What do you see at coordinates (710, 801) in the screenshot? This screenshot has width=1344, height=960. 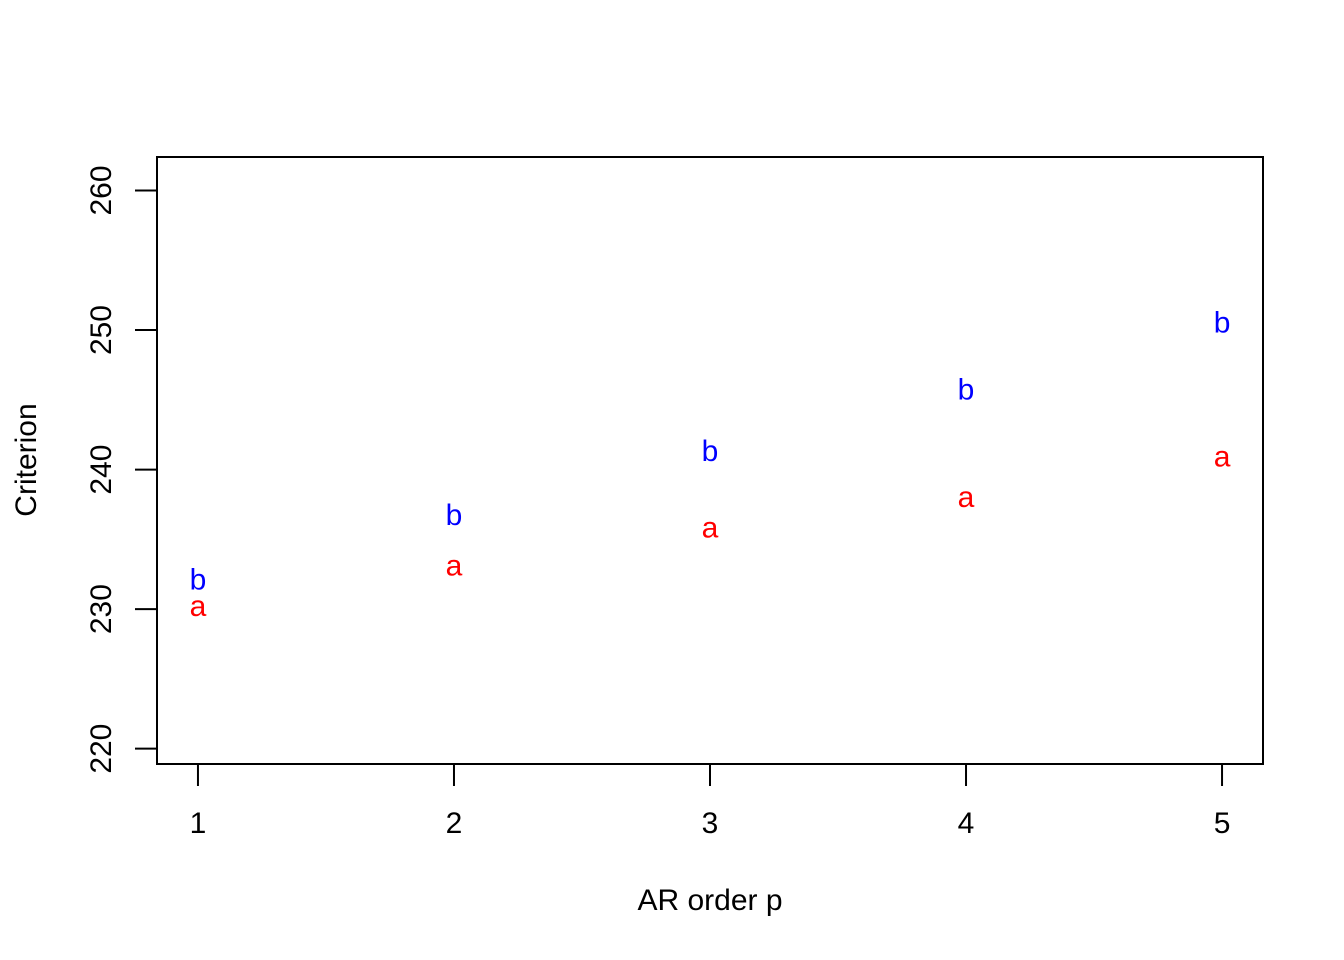 I see `x-axis: 1 2 3 4 5` at bounding box center [710, 801].